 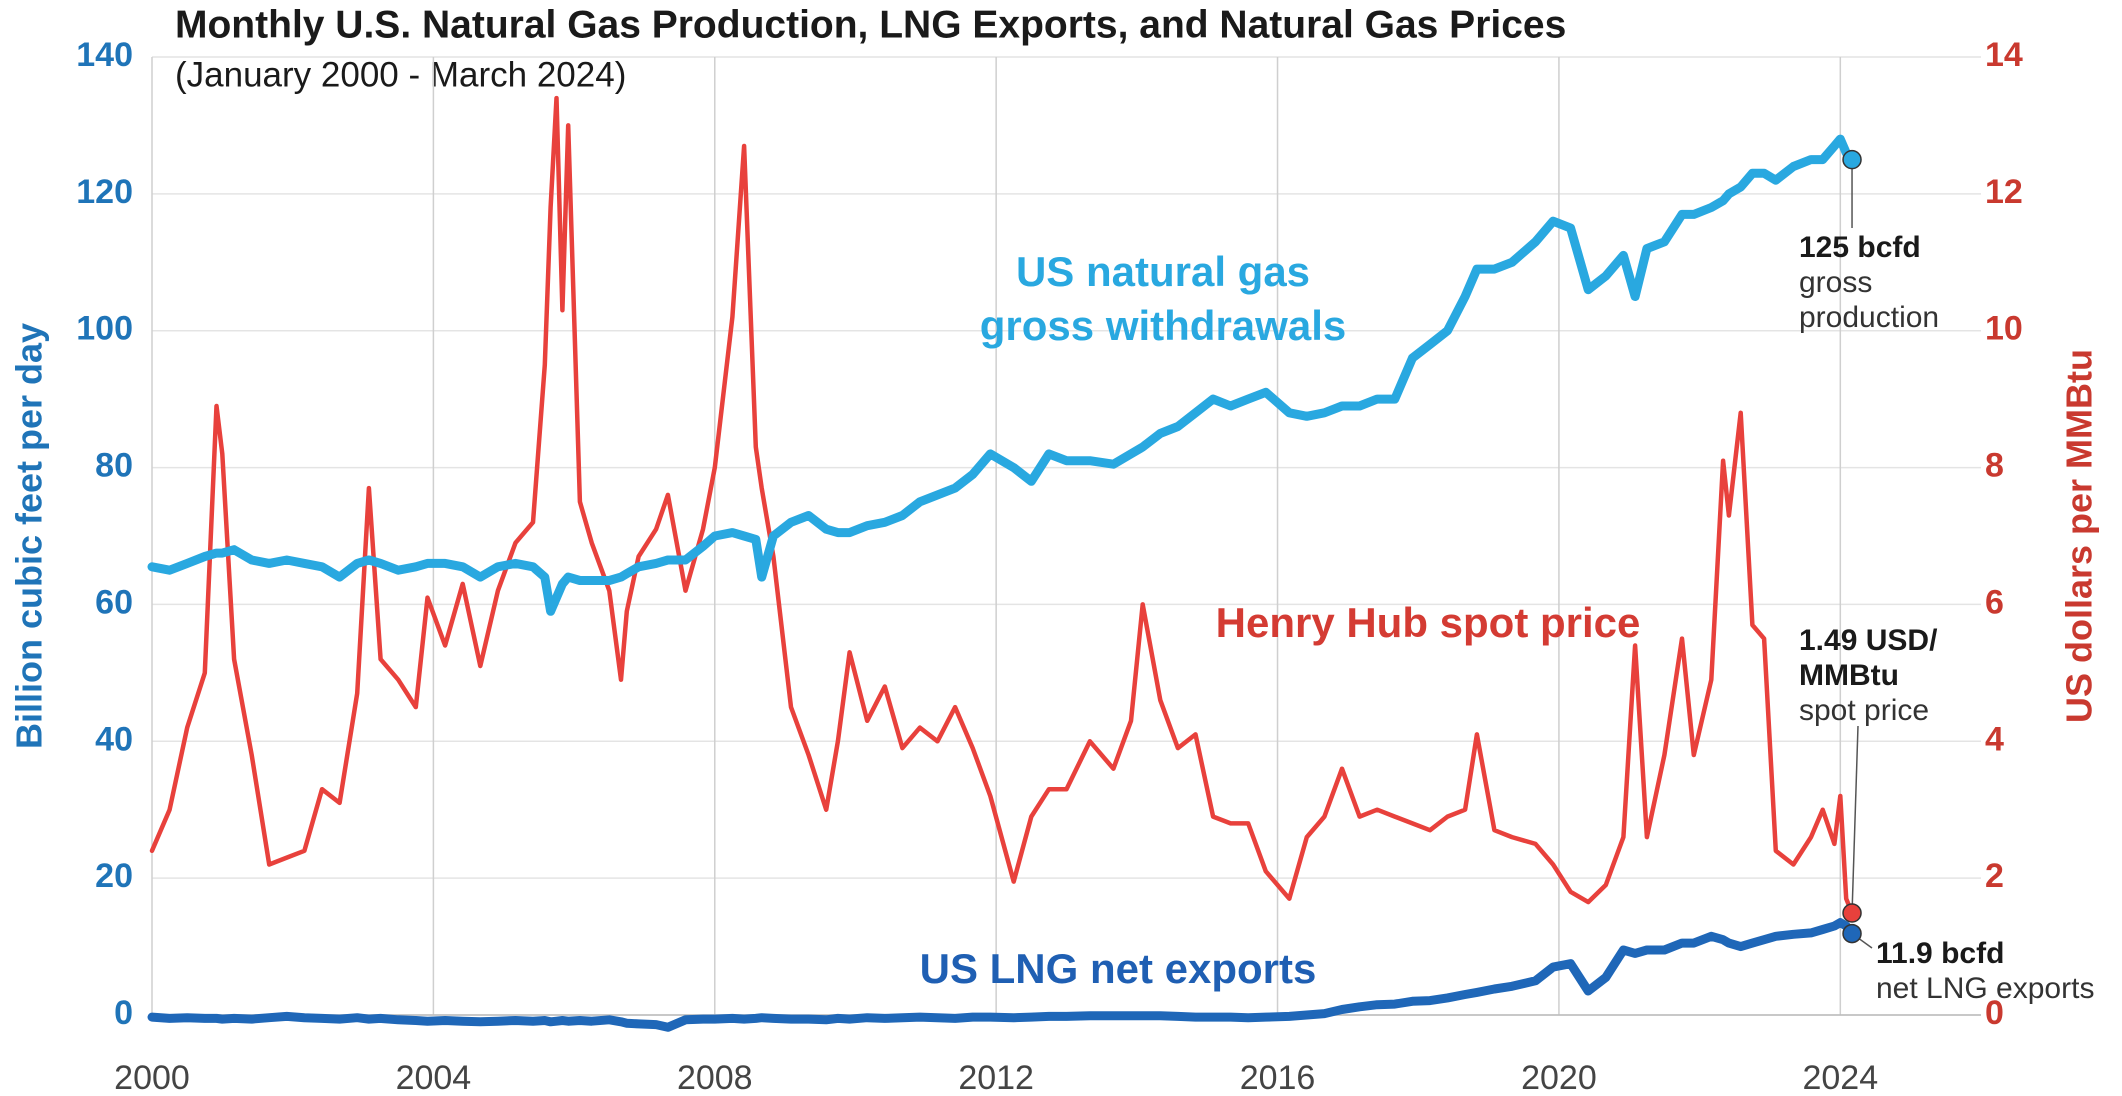 What do you see at coordinates (114, 466) in the screenshot?
I see `y-tick-label: 80` at bounding box center [114, 466].